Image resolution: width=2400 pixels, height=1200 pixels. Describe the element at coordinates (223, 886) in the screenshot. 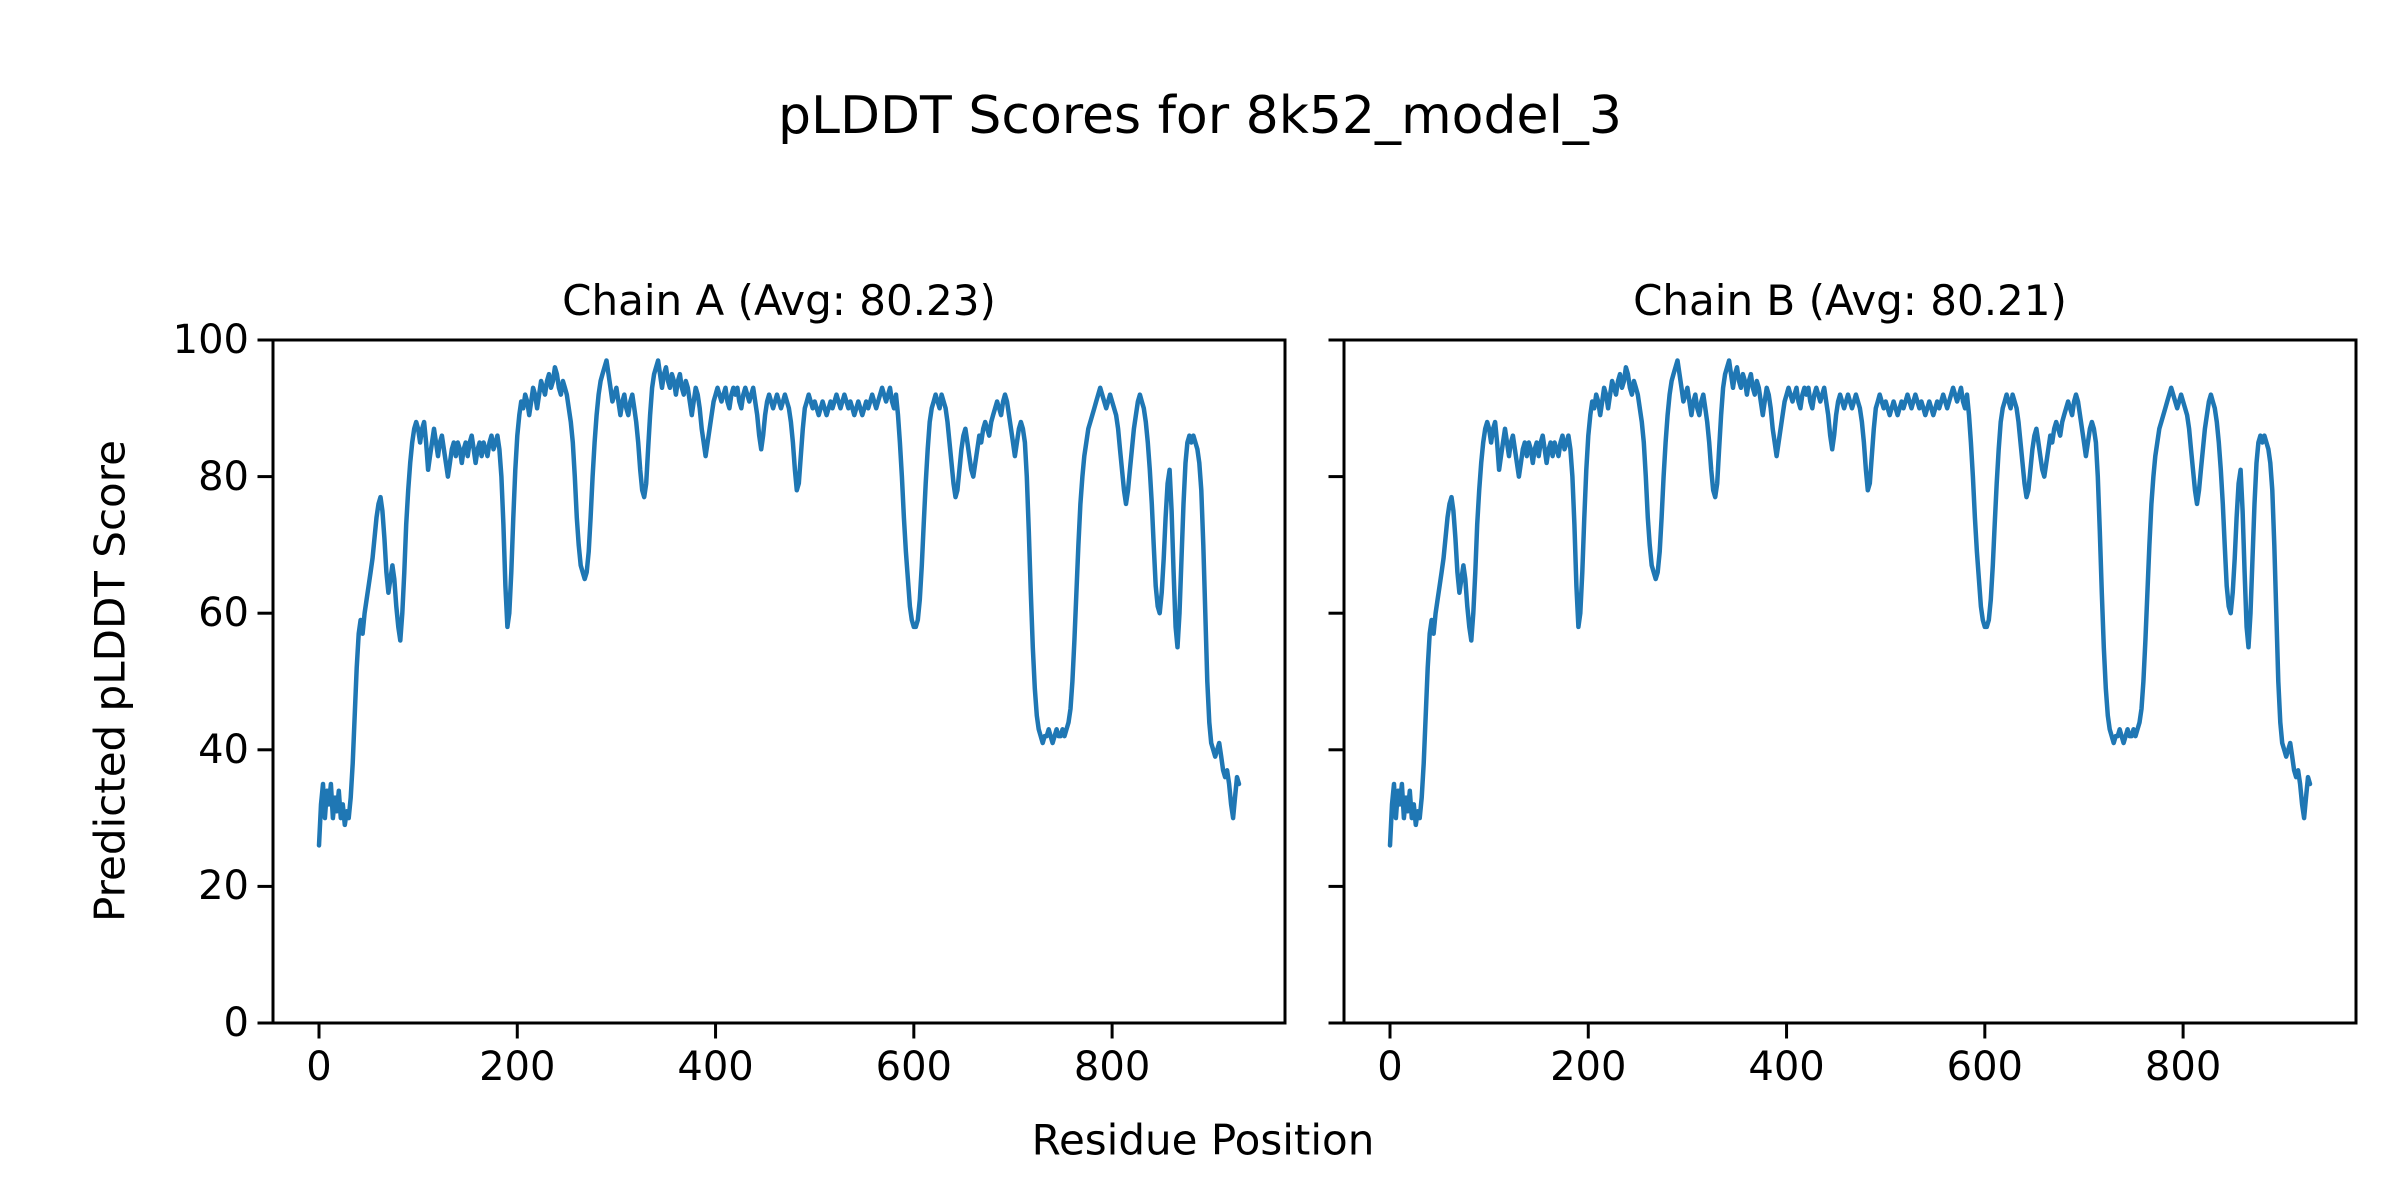

I see `y-tick-label: 20` at that location.